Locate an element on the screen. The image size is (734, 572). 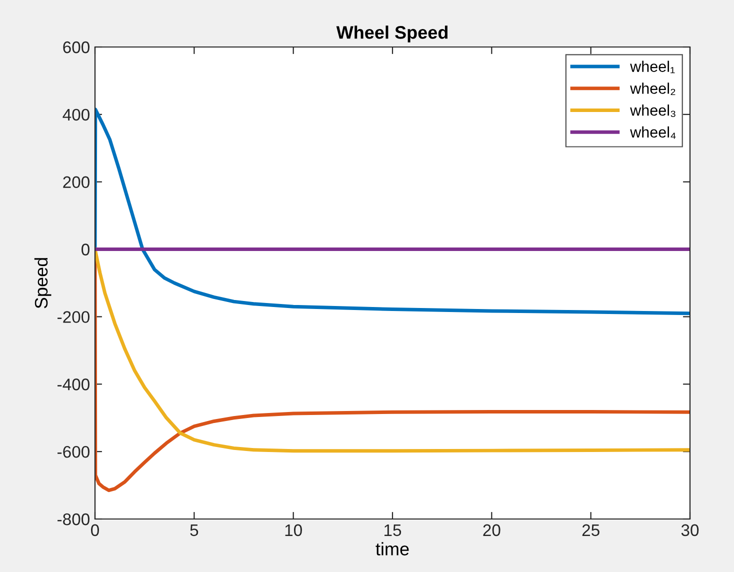
y-tick-label: 400 is located at coordinates (76, 114).